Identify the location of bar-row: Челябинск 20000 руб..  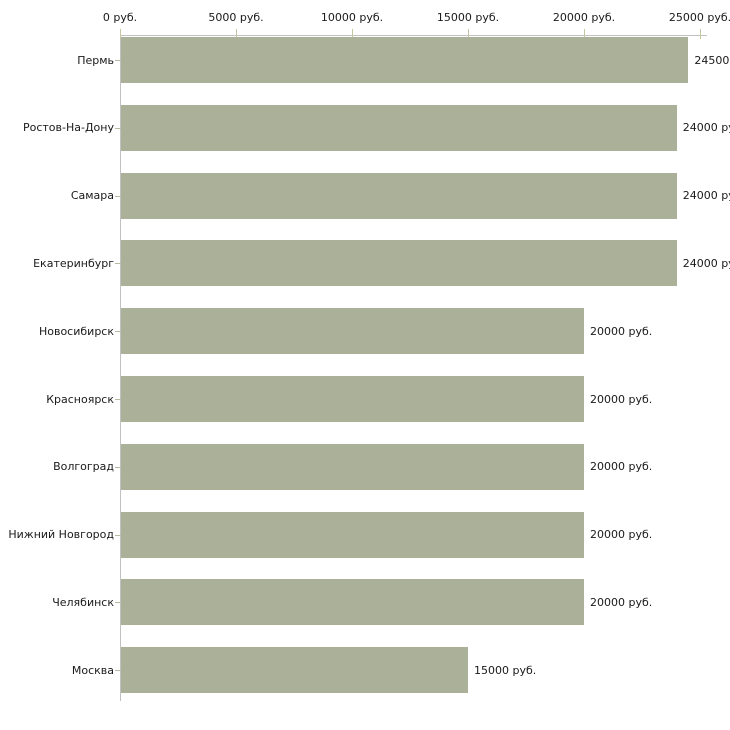
(365, 602).